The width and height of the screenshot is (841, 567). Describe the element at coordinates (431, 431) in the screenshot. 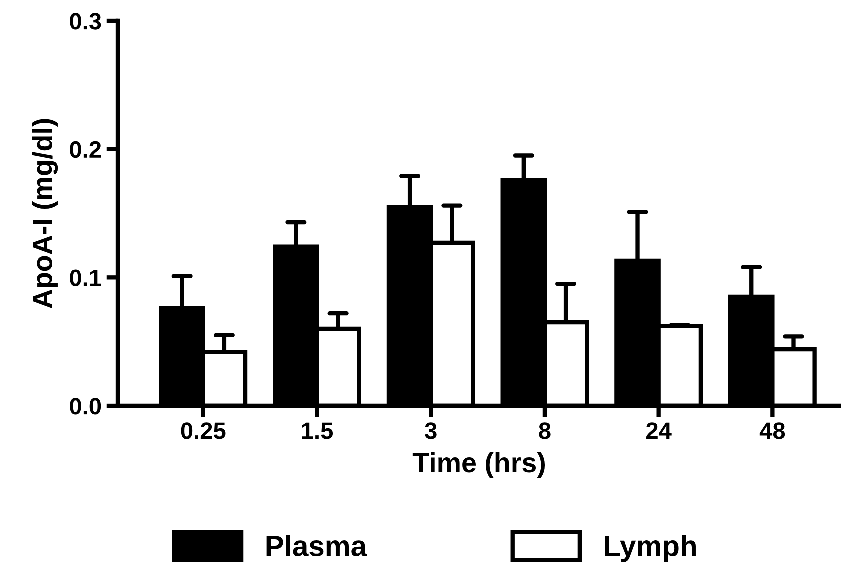

I see `x-tick-label: 3` at that location.